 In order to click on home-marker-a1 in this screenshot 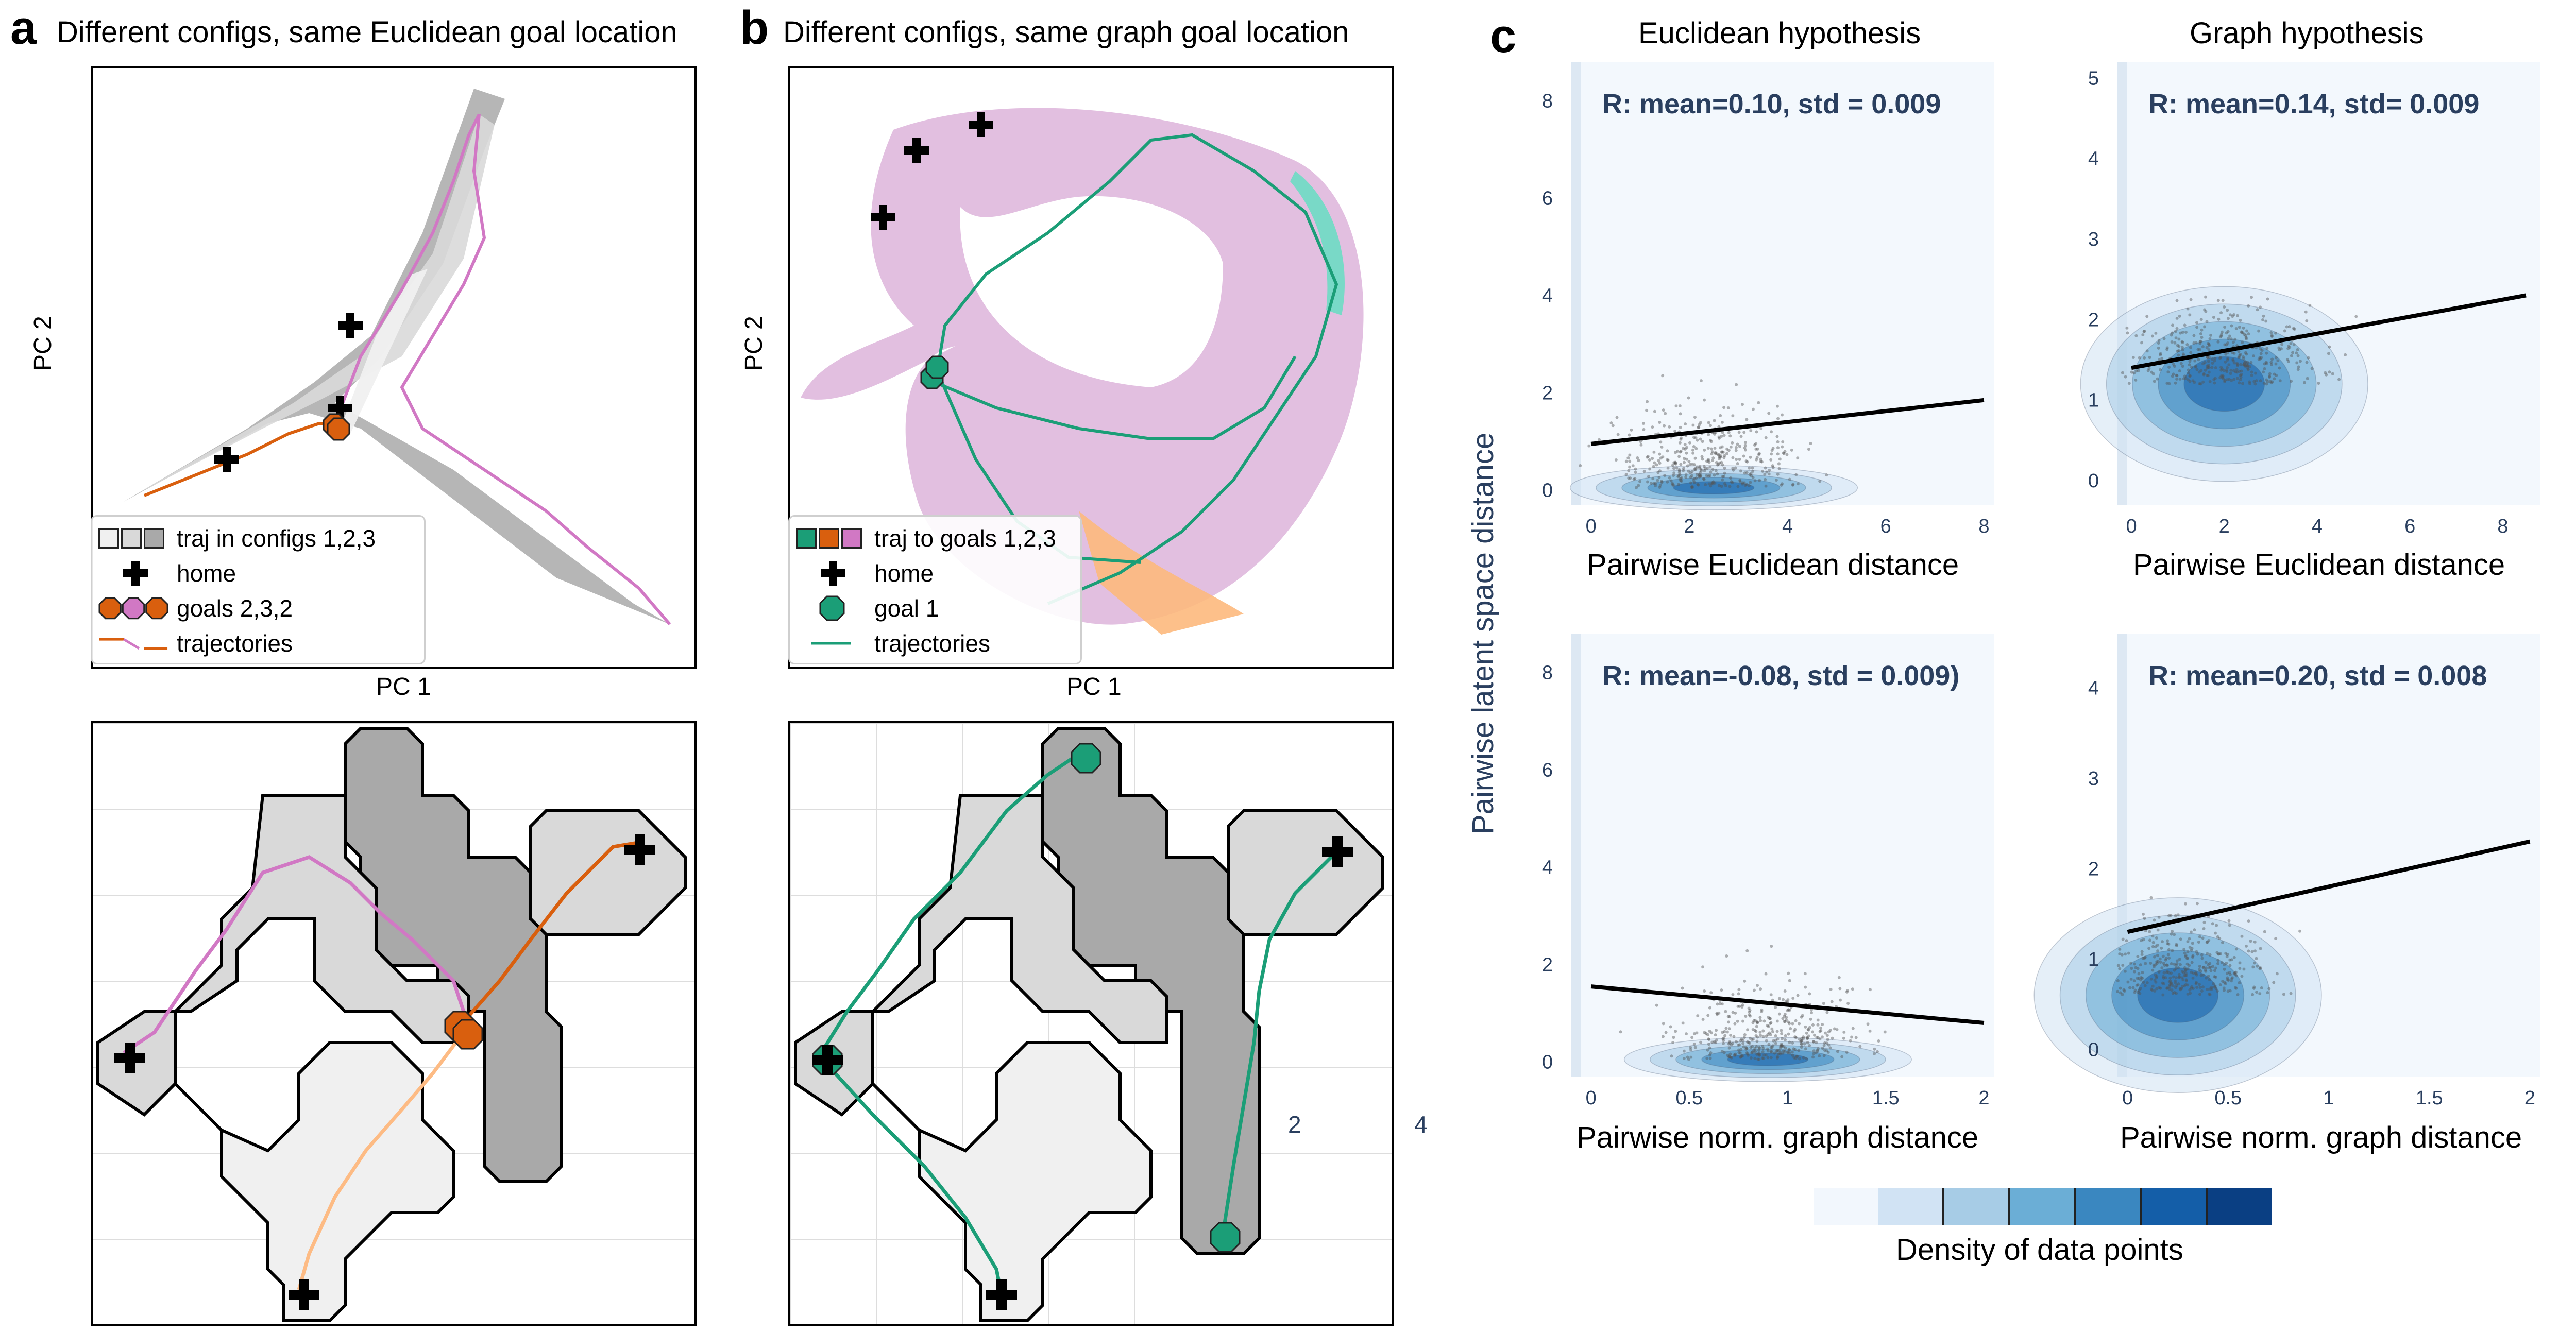, I will do `click(350, 325)`.